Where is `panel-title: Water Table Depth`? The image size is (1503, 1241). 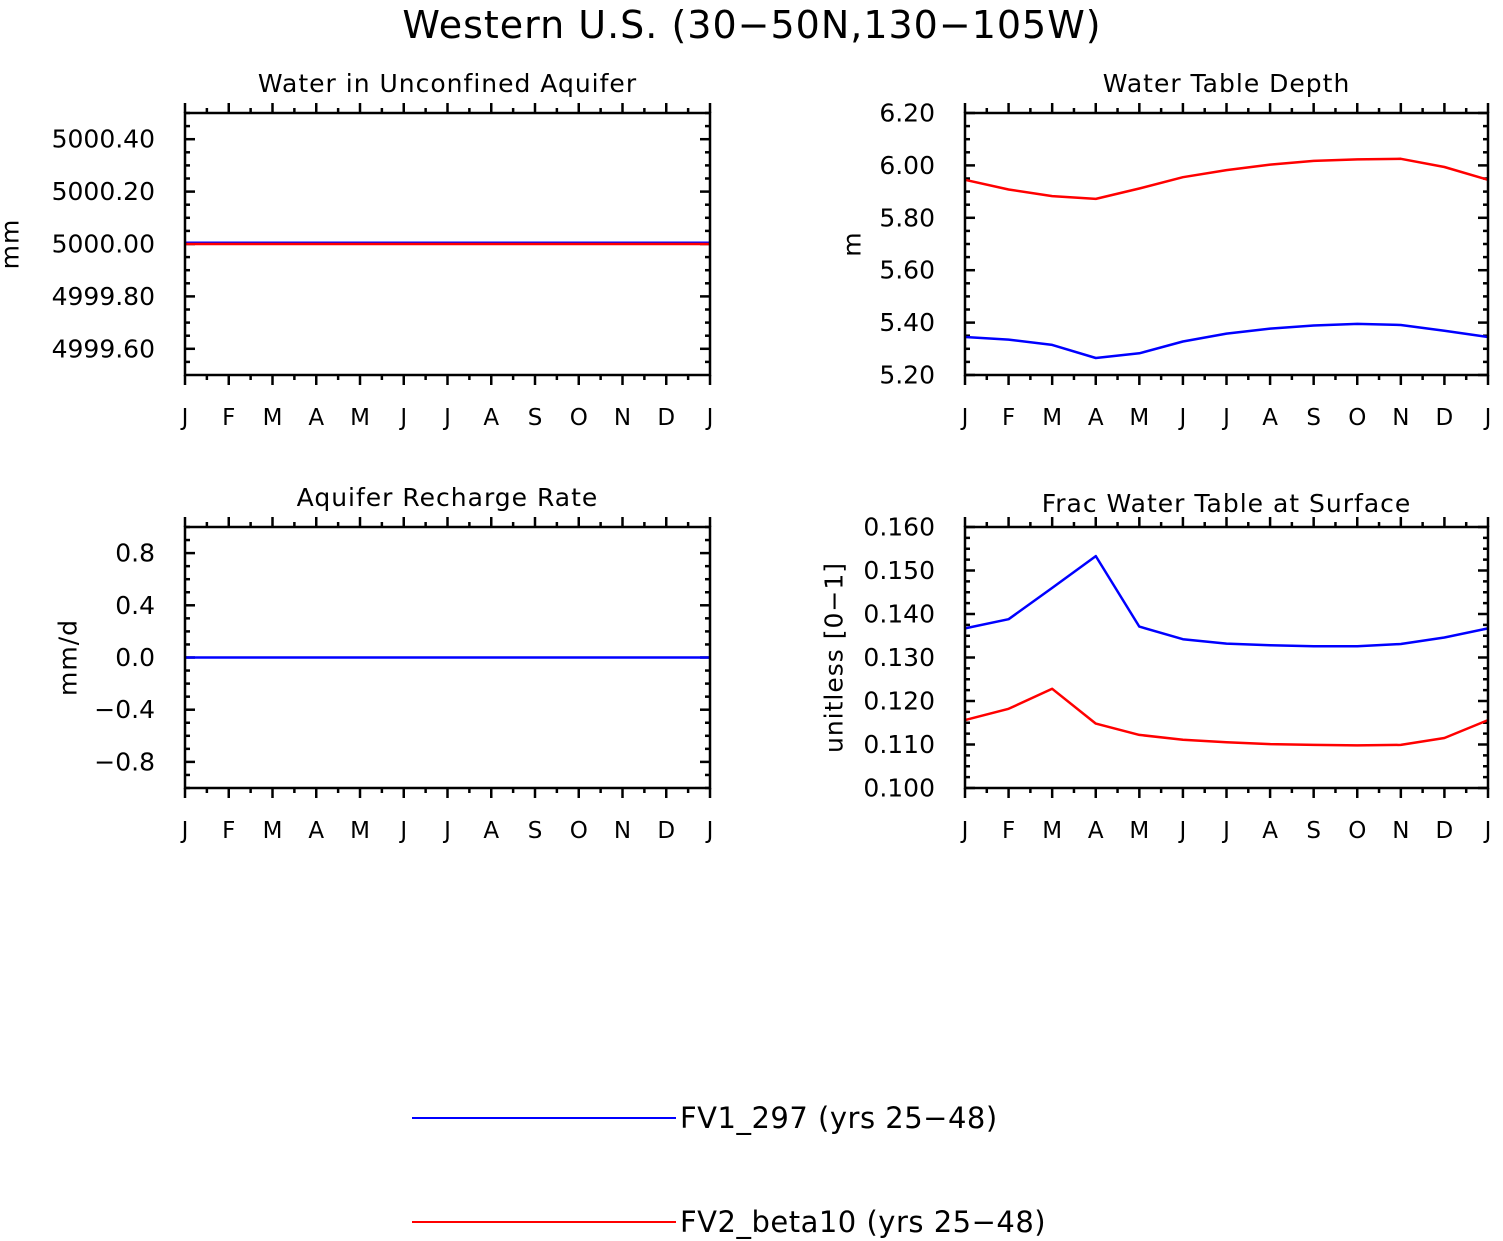
panel-title: Water Table Depth is located at coordinates (1227, 83).